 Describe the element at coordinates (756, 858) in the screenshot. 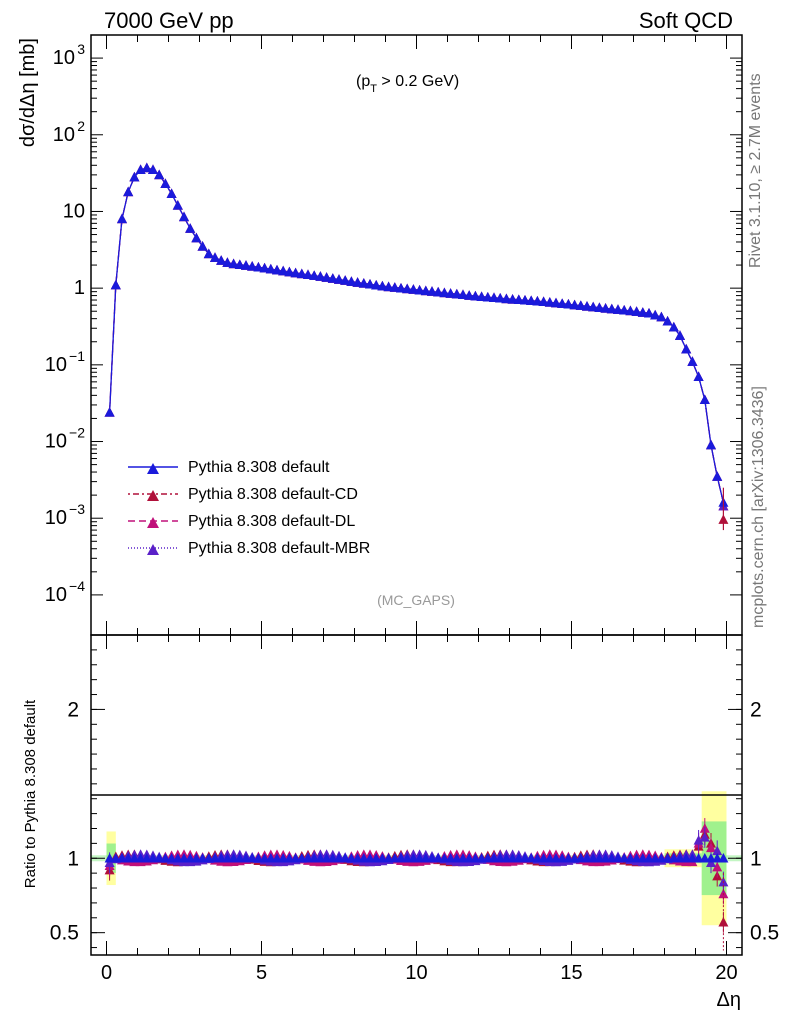

I see `ratio-y-tick-label-right: 1` at that location.